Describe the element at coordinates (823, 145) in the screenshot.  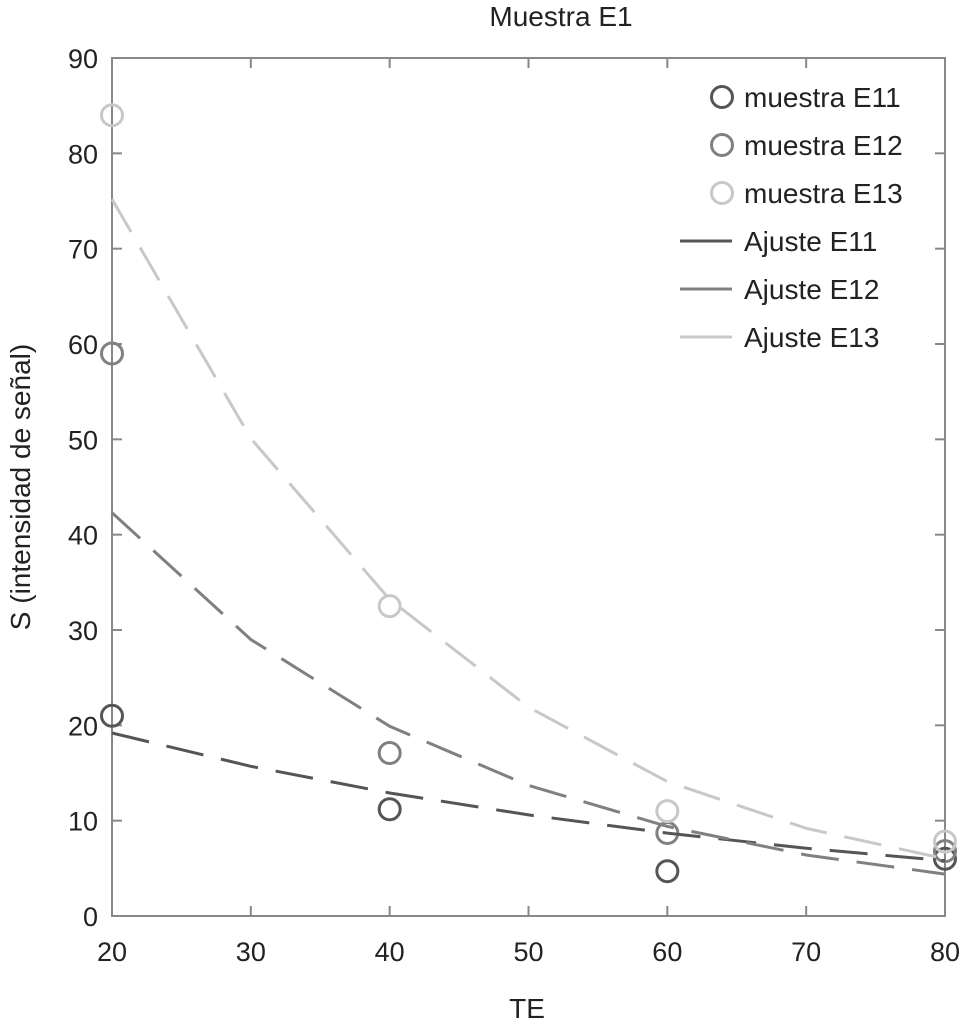
I see `legend-label-muestra-e12: muestra E12` at that location.